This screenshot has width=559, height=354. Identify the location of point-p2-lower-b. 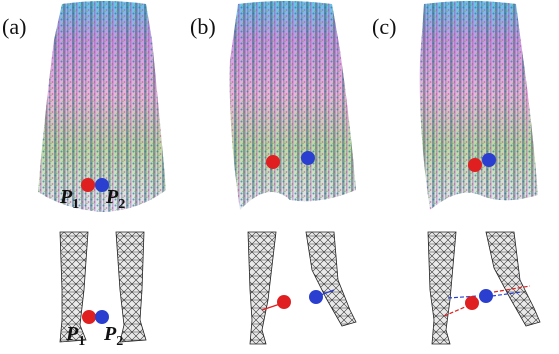
(316, 297).